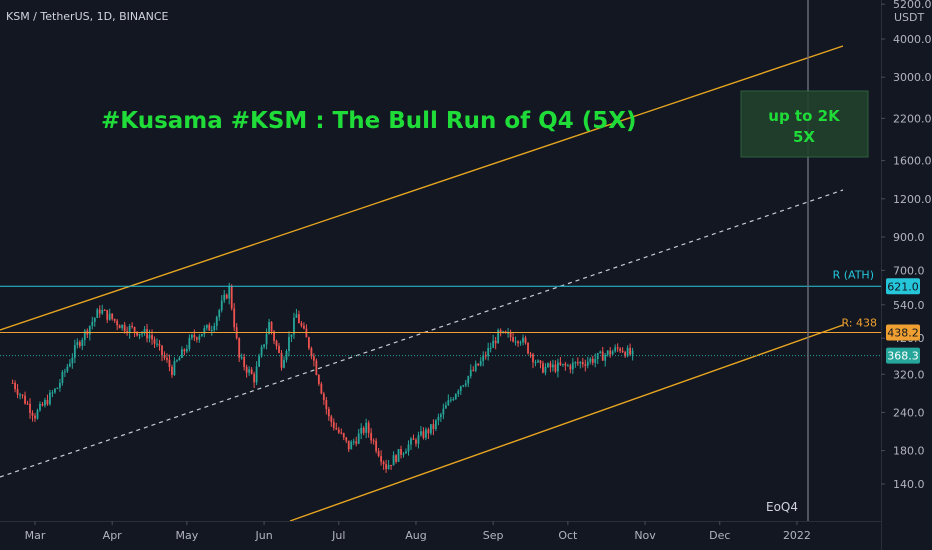 The height and width of the screenshot is (550, 932). What do you see at coordinates (719, 535) in the screenshot?
I see `x-tick-label: Dec` at bounding box center [719, 535].